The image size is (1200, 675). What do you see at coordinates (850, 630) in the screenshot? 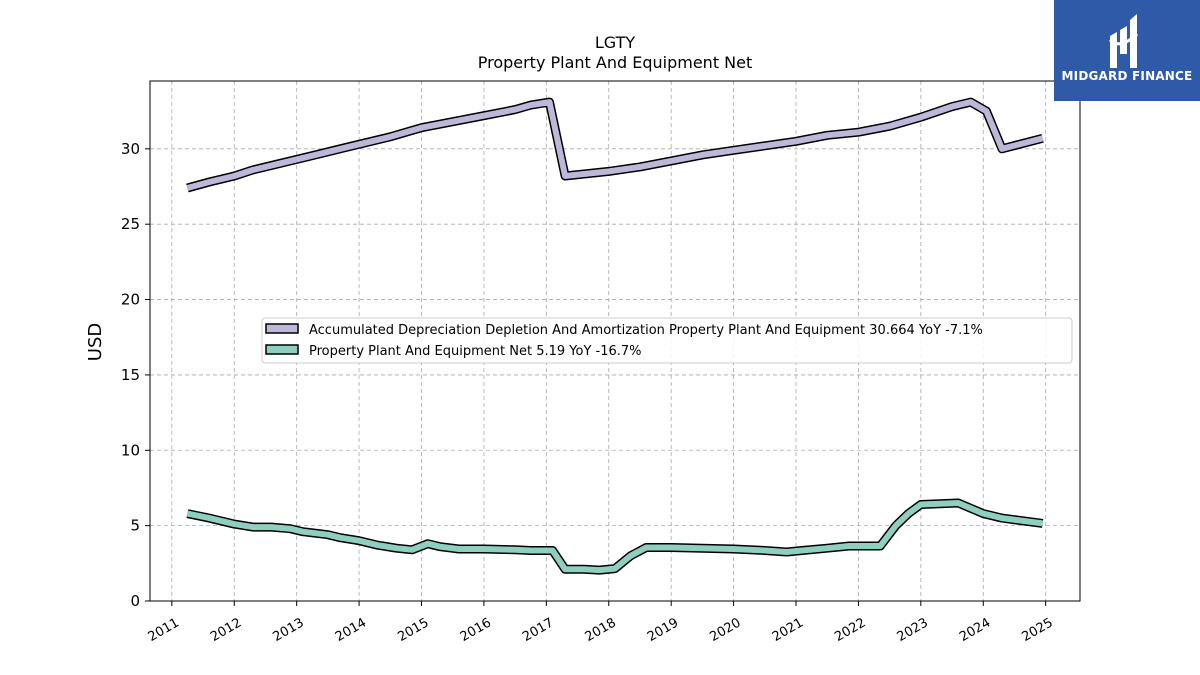
I see `x-tick-label: 2022` at bounding box center [850, 630].